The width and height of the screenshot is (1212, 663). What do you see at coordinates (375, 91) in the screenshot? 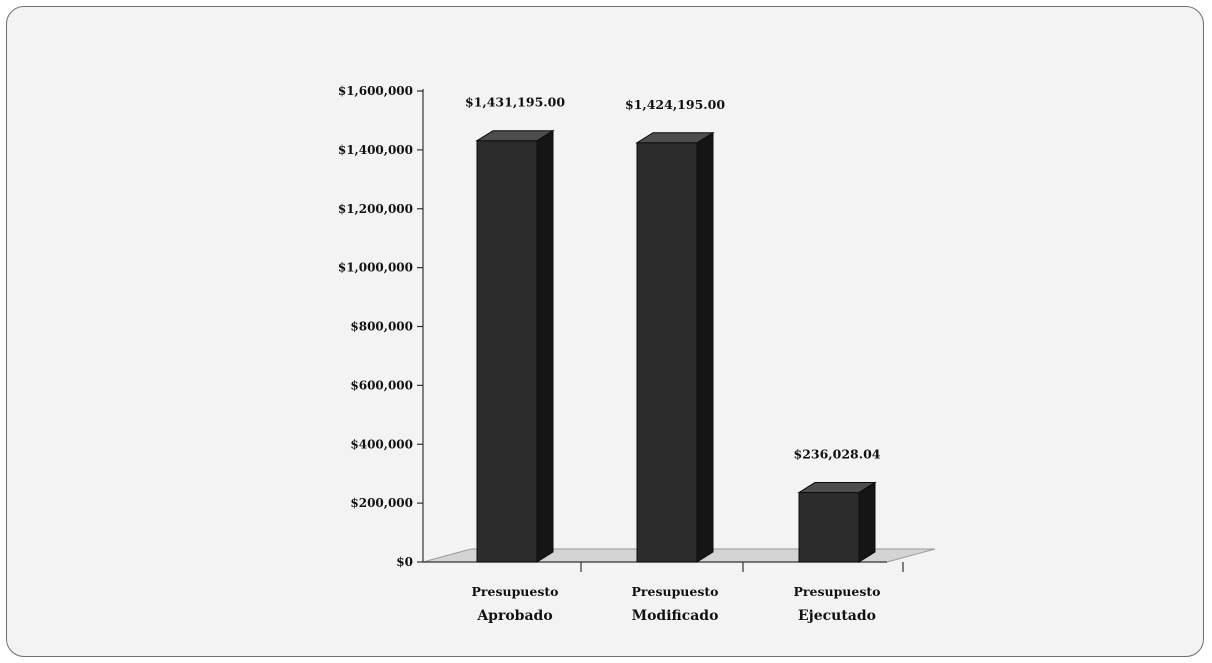
I see `y-tick-label: $1,600,000` at bounding box center [375, 91].